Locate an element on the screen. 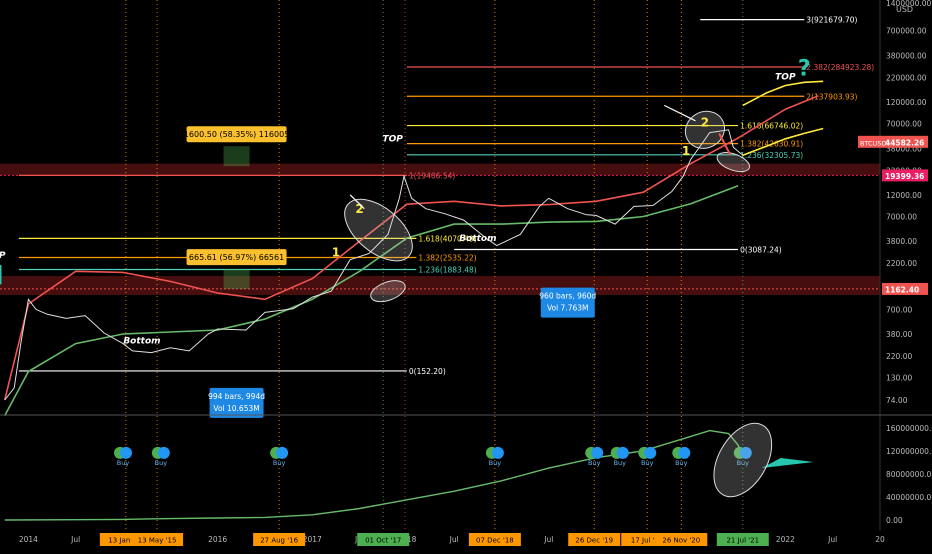 The height and width of the screenshot is (554, 932). date-label: 27 Aug '16 is located at coordinates (279, 541).